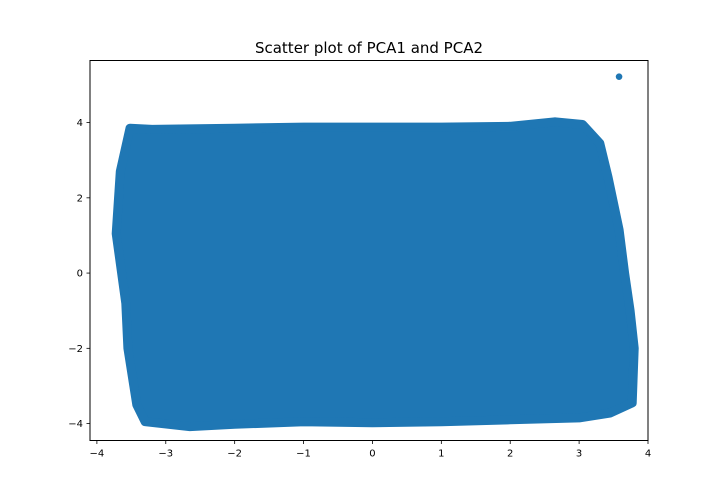  What do you see at coordinates (80, 198) in the screenshot?
I see `y-tick-label: 2` at bounding box center [80, 198].